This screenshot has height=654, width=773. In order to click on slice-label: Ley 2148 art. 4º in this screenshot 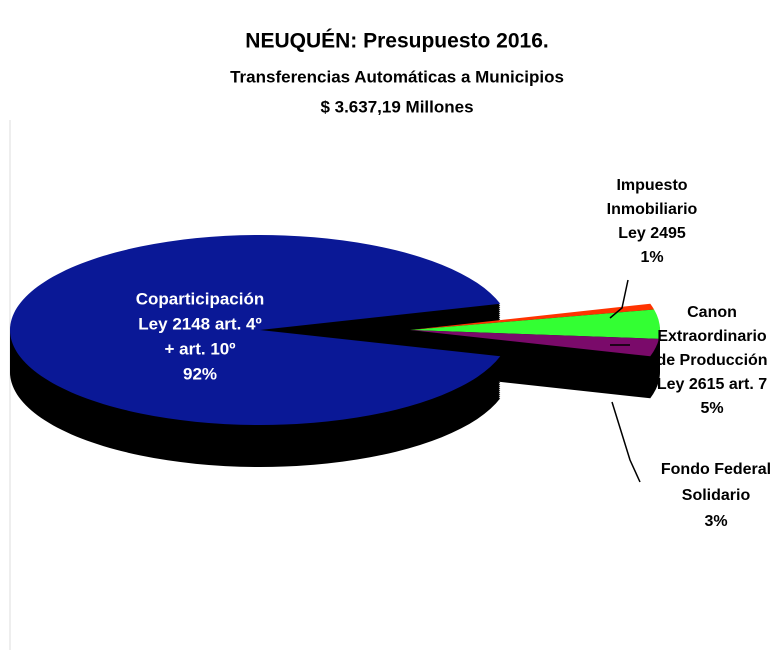, I will do `click(199, 323)`.